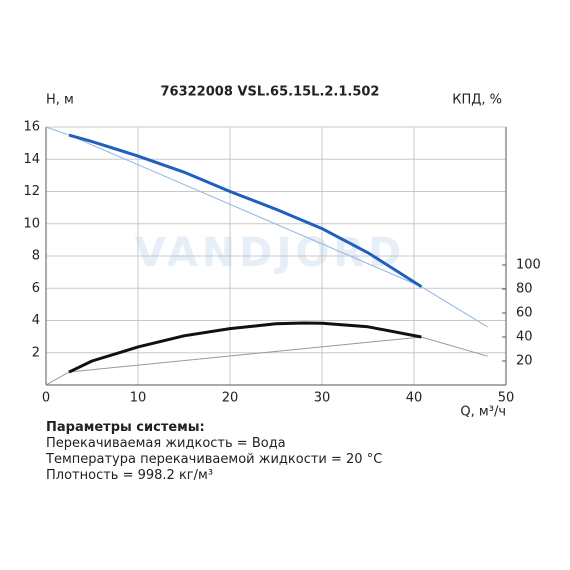 The height and width of the screenshot is (570, 570). What do you see at coordinates (528, 265) in the screenshot?
I see `y2-tick-label: 100` at bounding box center [528, 265].